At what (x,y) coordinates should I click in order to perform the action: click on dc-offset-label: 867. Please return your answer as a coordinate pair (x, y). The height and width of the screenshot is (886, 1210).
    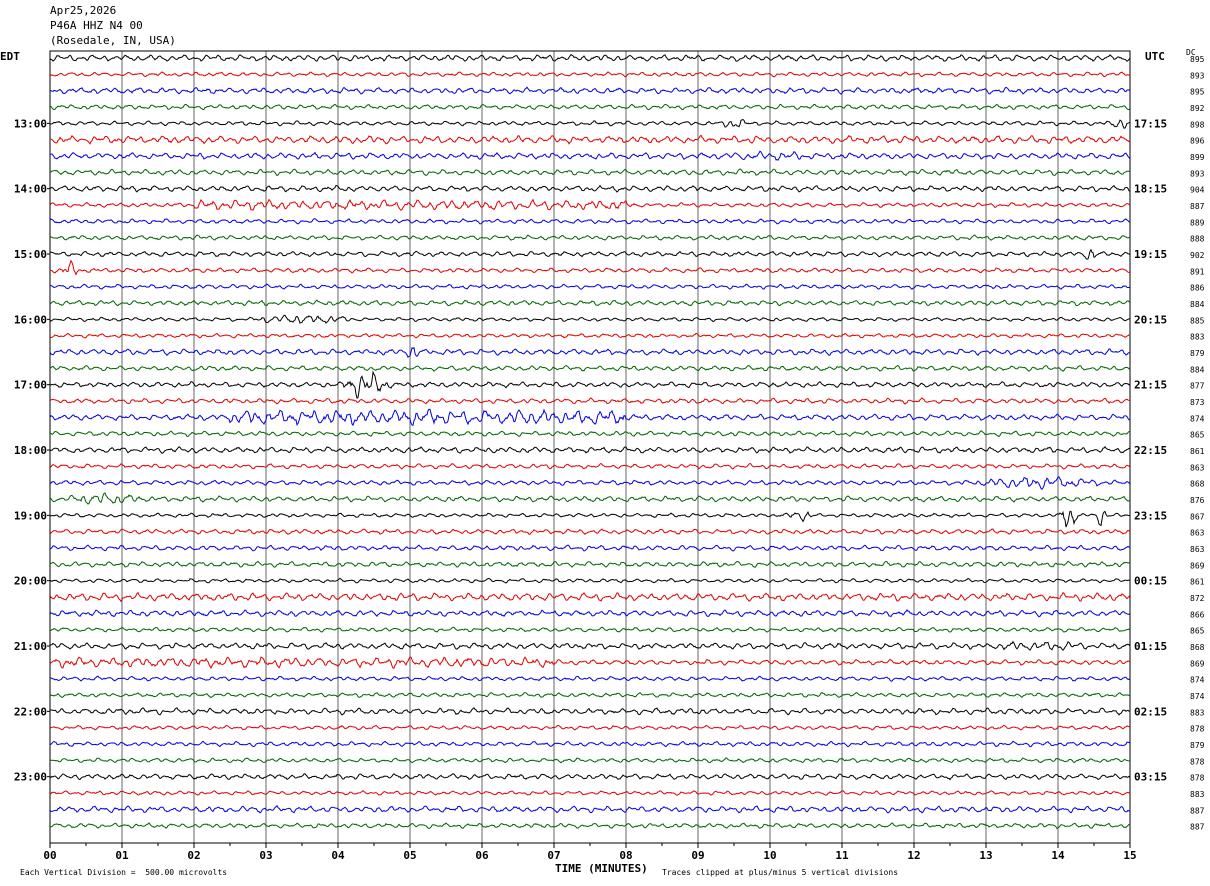
    Looking at the image, I should click on (1197, 516).